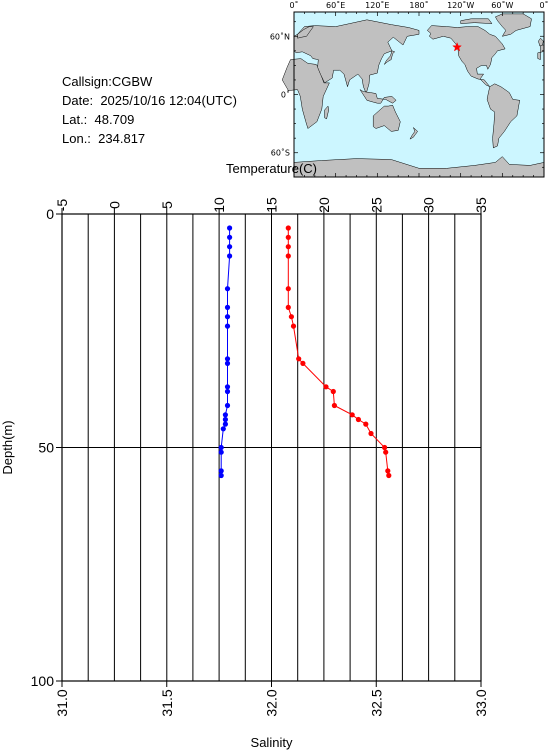 The width and height of the screenshot is (553, 751). Describe the element at coordinates (457, 46) in the screenshot. I see `station-marker-icon` at that location.